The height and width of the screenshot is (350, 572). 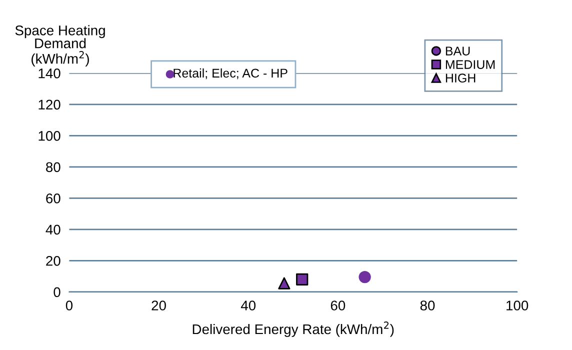 What do you see at coordinates (461, 78) in the screenshot?
I see `legend-label: HIGH` at bounding box center [461, 78].